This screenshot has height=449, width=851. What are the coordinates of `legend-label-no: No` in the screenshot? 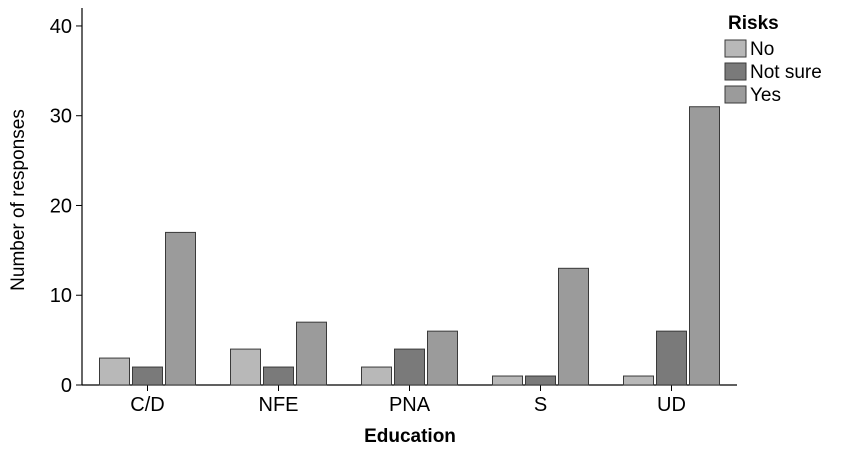 It's located at (762, 49).